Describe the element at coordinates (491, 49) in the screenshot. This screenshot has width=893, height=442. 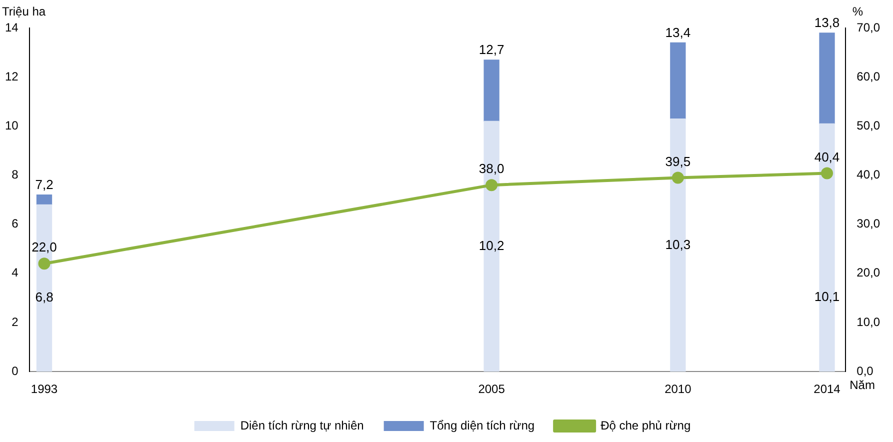
I see `total-label: 12,7` at that location.